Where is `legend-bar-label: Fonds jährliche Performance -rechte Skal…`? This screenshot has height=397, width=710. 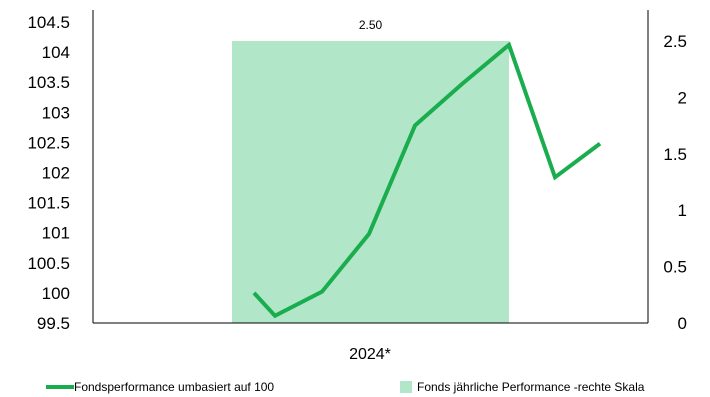
legend-bar-label: Fonds jährliche Performance -rechte Skal… is located at coordinates (531, 387).